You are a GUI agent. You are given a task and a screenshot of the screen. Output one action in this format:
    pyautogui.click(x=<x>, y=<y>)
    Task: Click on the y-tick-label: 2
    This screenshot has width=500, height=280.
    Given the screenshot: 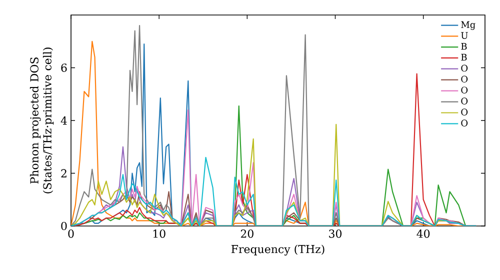 What is the action you would take?
    pyautogui.click(x=63, y=173)
    